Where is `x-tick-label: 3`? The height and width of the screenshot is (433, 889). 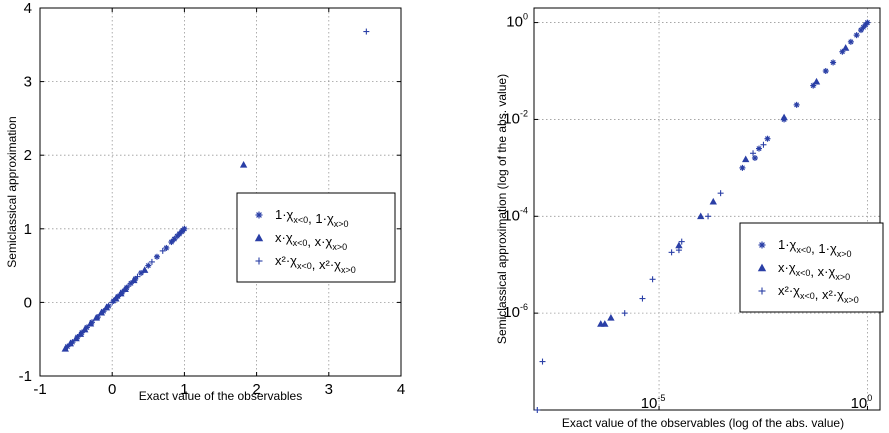 x-tick-label: 3 is located at coordinates (329, 389).